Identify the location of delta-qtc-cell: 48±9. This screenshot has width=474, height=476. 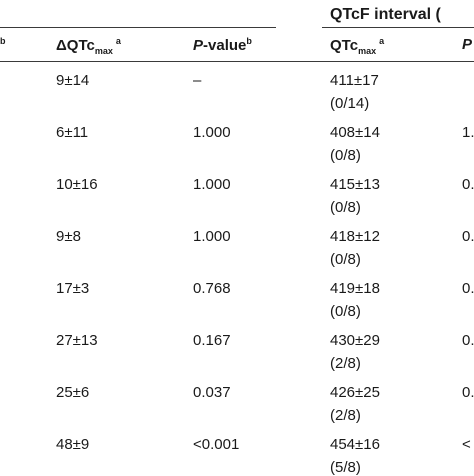
(73, 444).